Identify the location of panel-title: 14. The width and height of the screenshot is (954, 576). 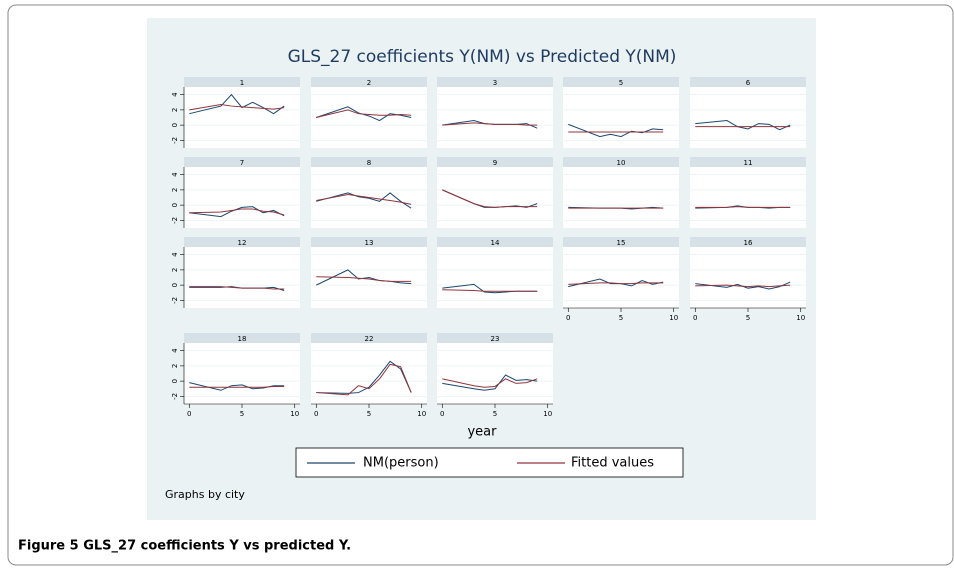
(495, 243).